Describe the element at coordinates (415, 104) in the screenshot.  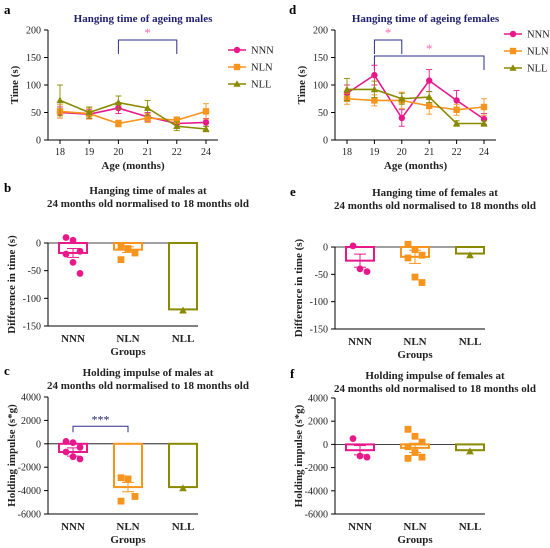
I see `series-line-NLN` at that location.